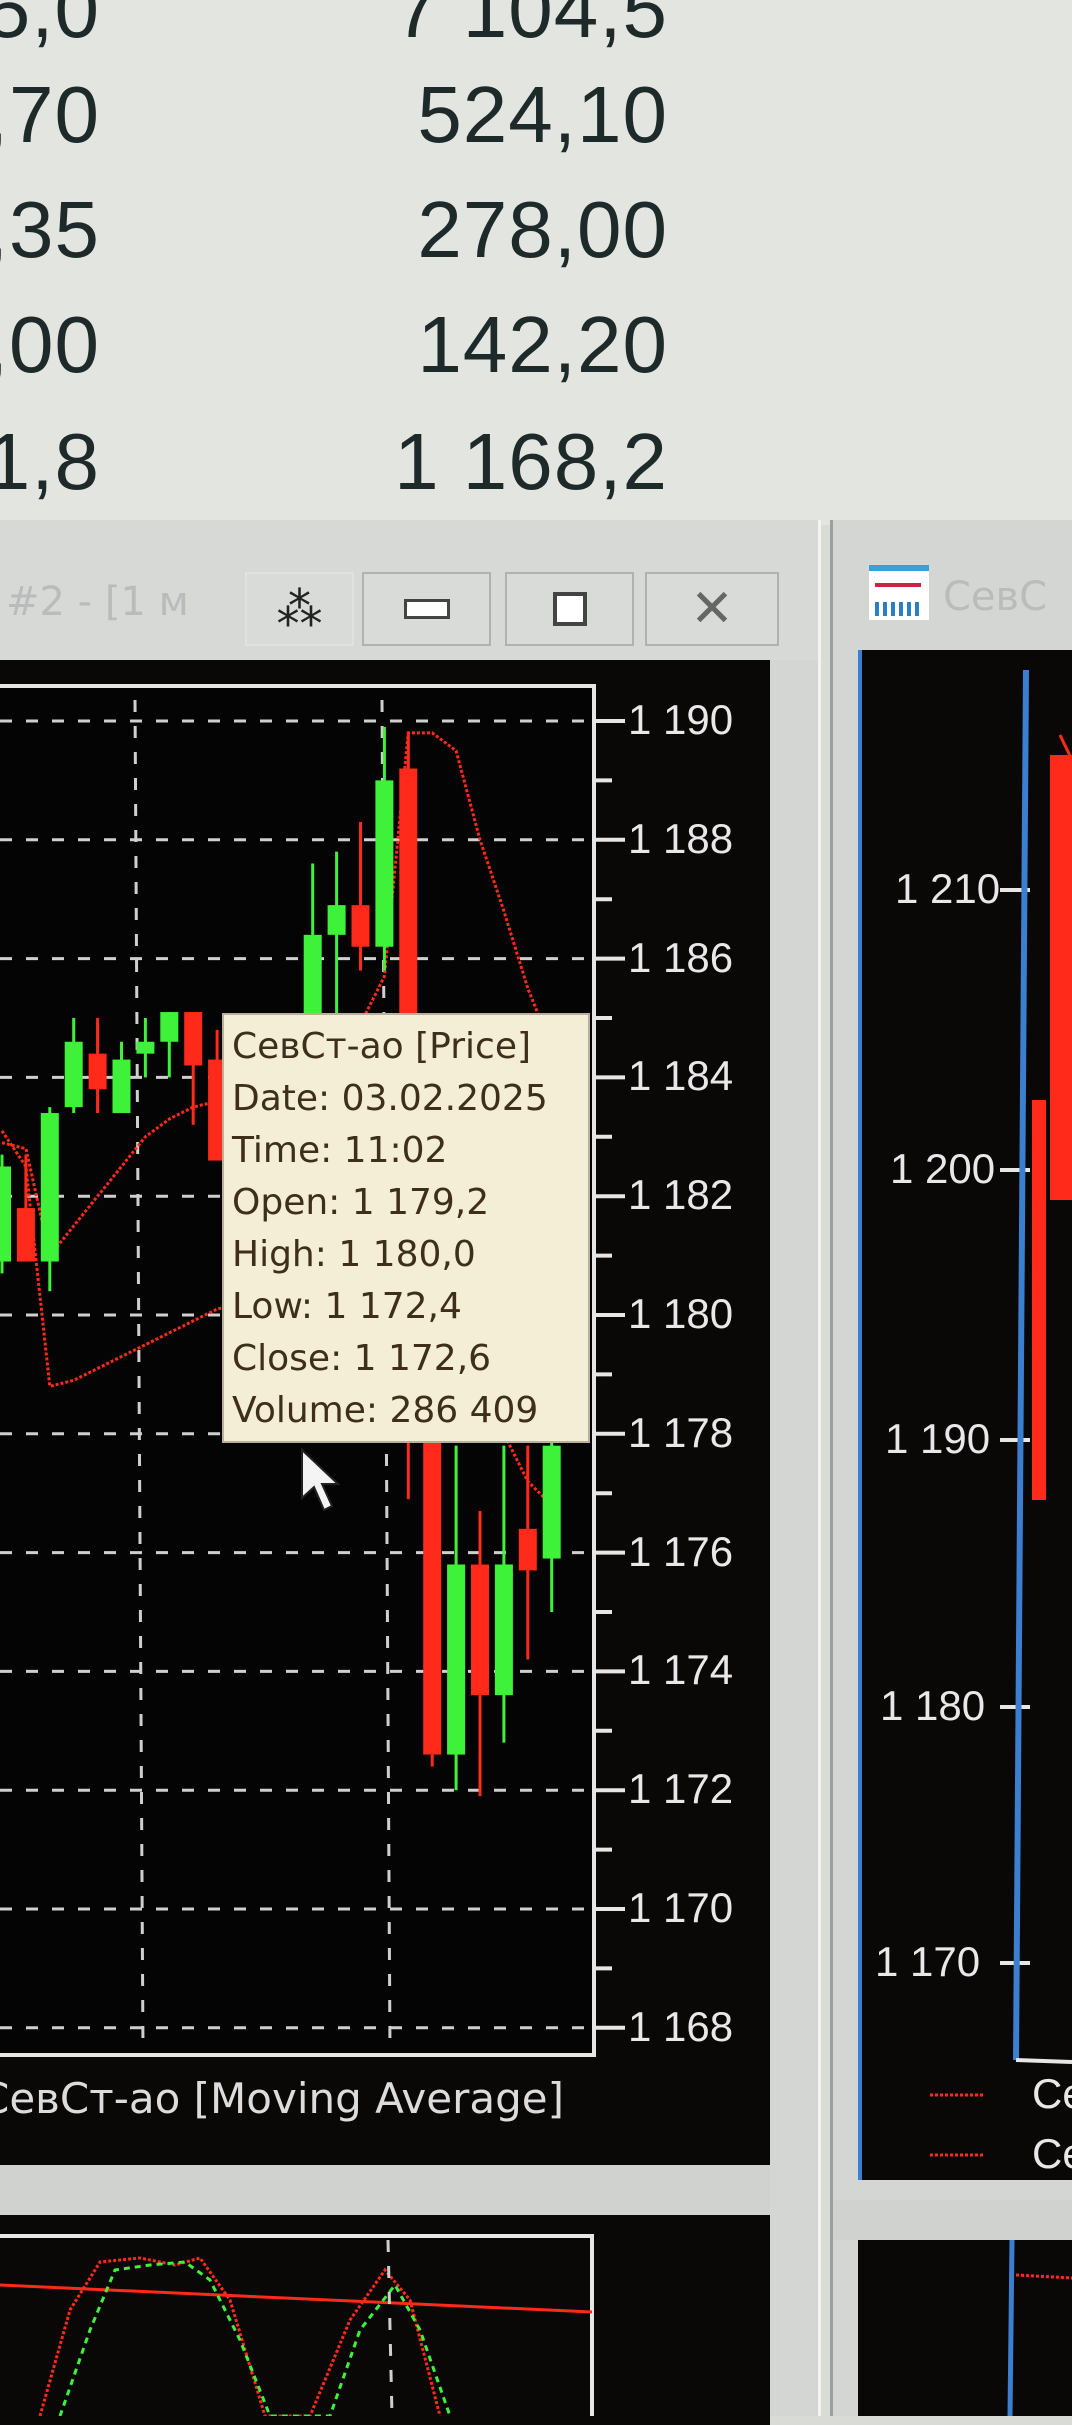 The height and width of the screenshot is (2425, 1072). I want to click on minimize-button, so click(426, 609).